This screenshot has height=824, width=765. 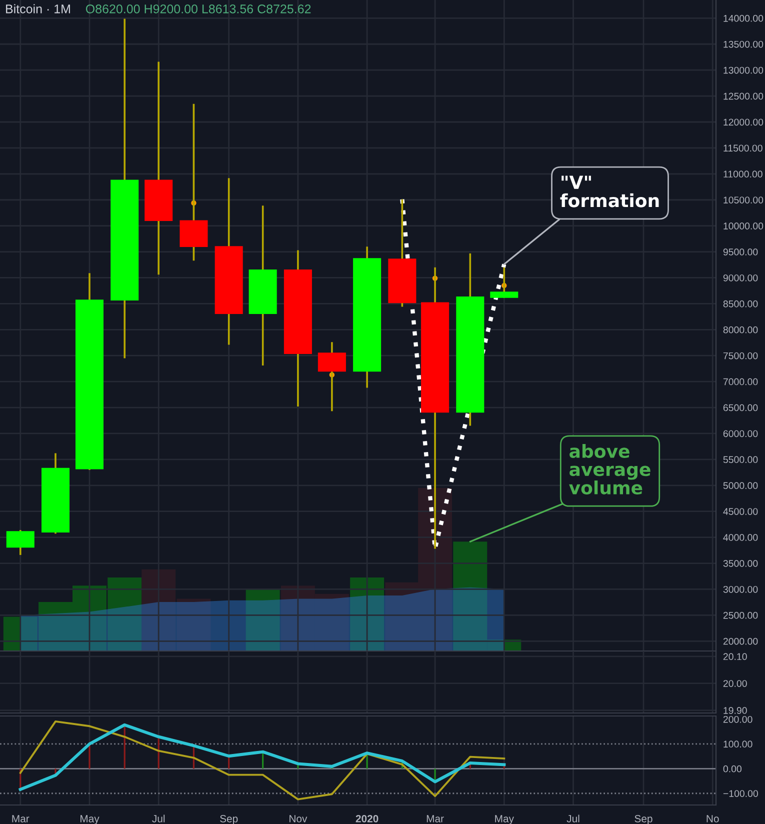 I want to click on y-tick-label: 6500.00, so click(x=740, y=408).